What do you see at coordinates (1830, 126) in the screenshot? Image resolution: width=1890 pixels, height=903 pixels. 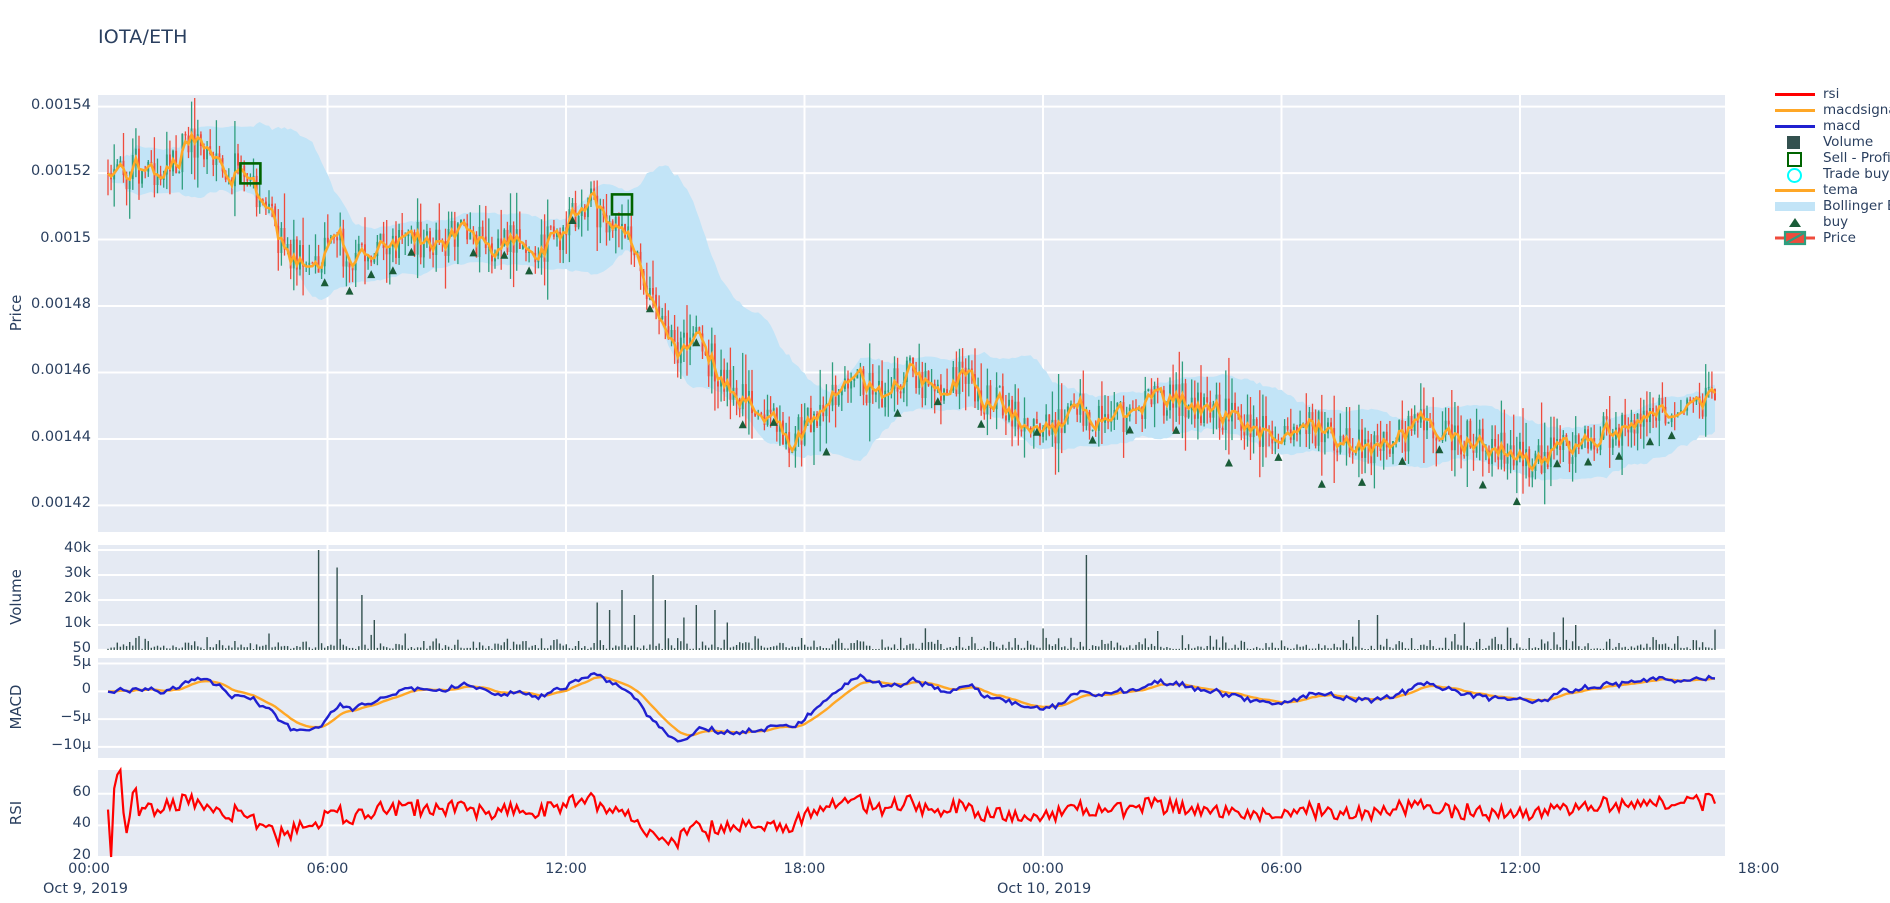 I see `legend-item-macd: macd` at bounding box center [1830, 126].